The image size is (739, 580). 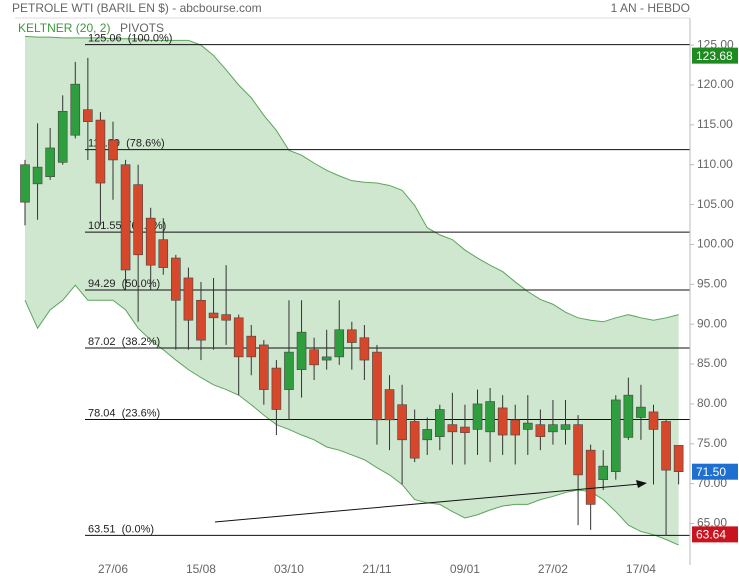 I want to click on legend-pivots: PIVOTS, so click(x=142, y=28).